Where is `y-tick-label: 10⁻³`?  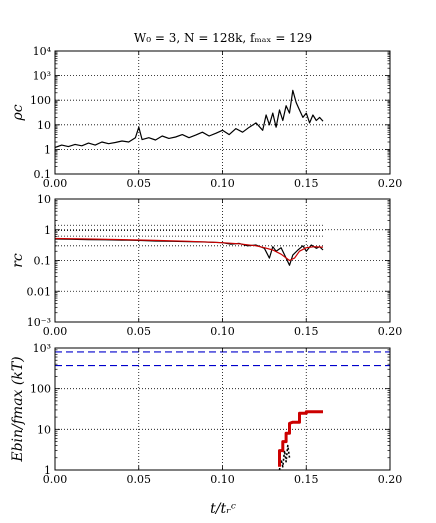 y-tick-label: 10⁻³ is located at coordinates (39, 322).